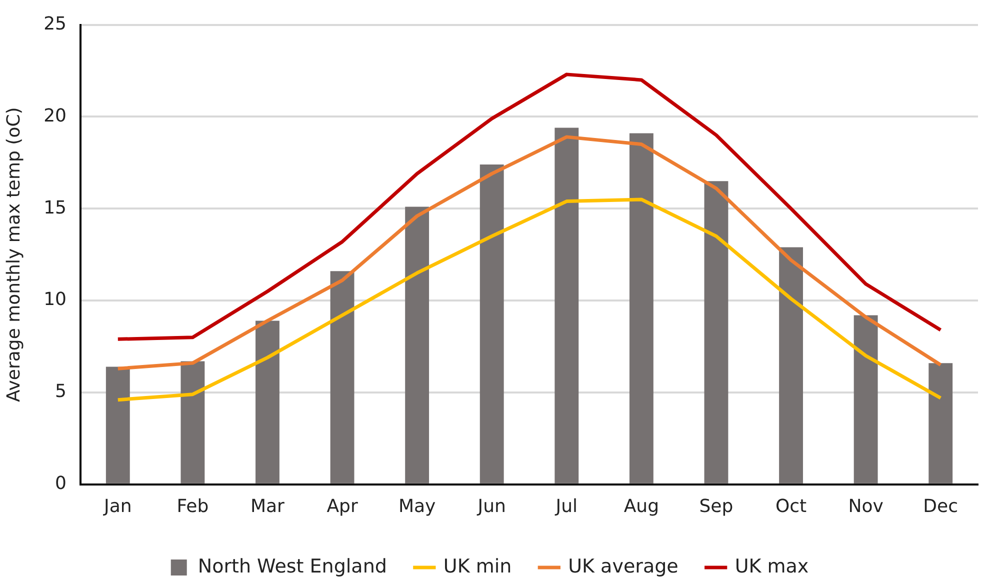 The height and width of the screenshot is (587, 990). I want to click on legend-label: North West England, so click(292, 566).